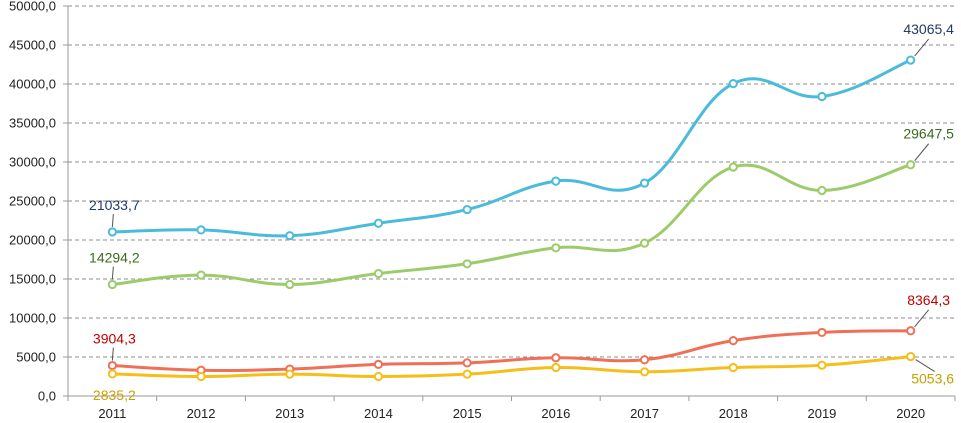  Describe the element at coordinates (821, 413) in the screenshot. I see `x-tick-label: 2019` at that location.